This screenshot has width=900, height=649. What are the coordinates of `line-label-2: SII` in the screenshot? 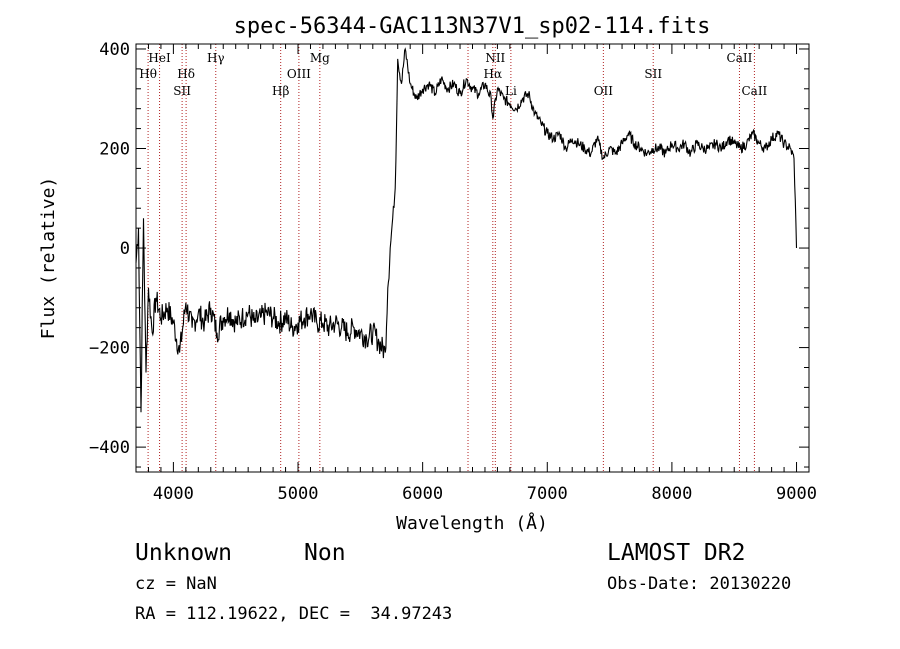 It's located at (182, 91).